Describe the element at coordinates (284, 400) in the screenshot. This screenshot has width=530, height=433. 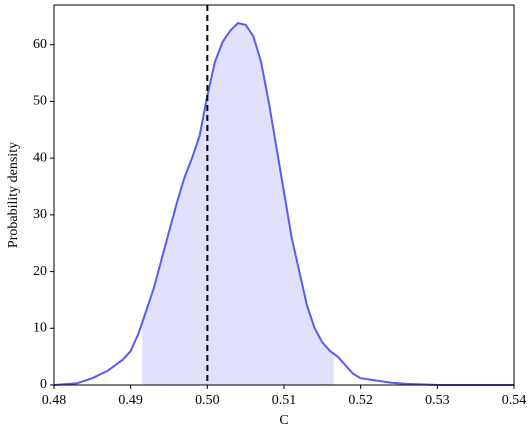
I see `x-tick-label: 0.51` at that location.